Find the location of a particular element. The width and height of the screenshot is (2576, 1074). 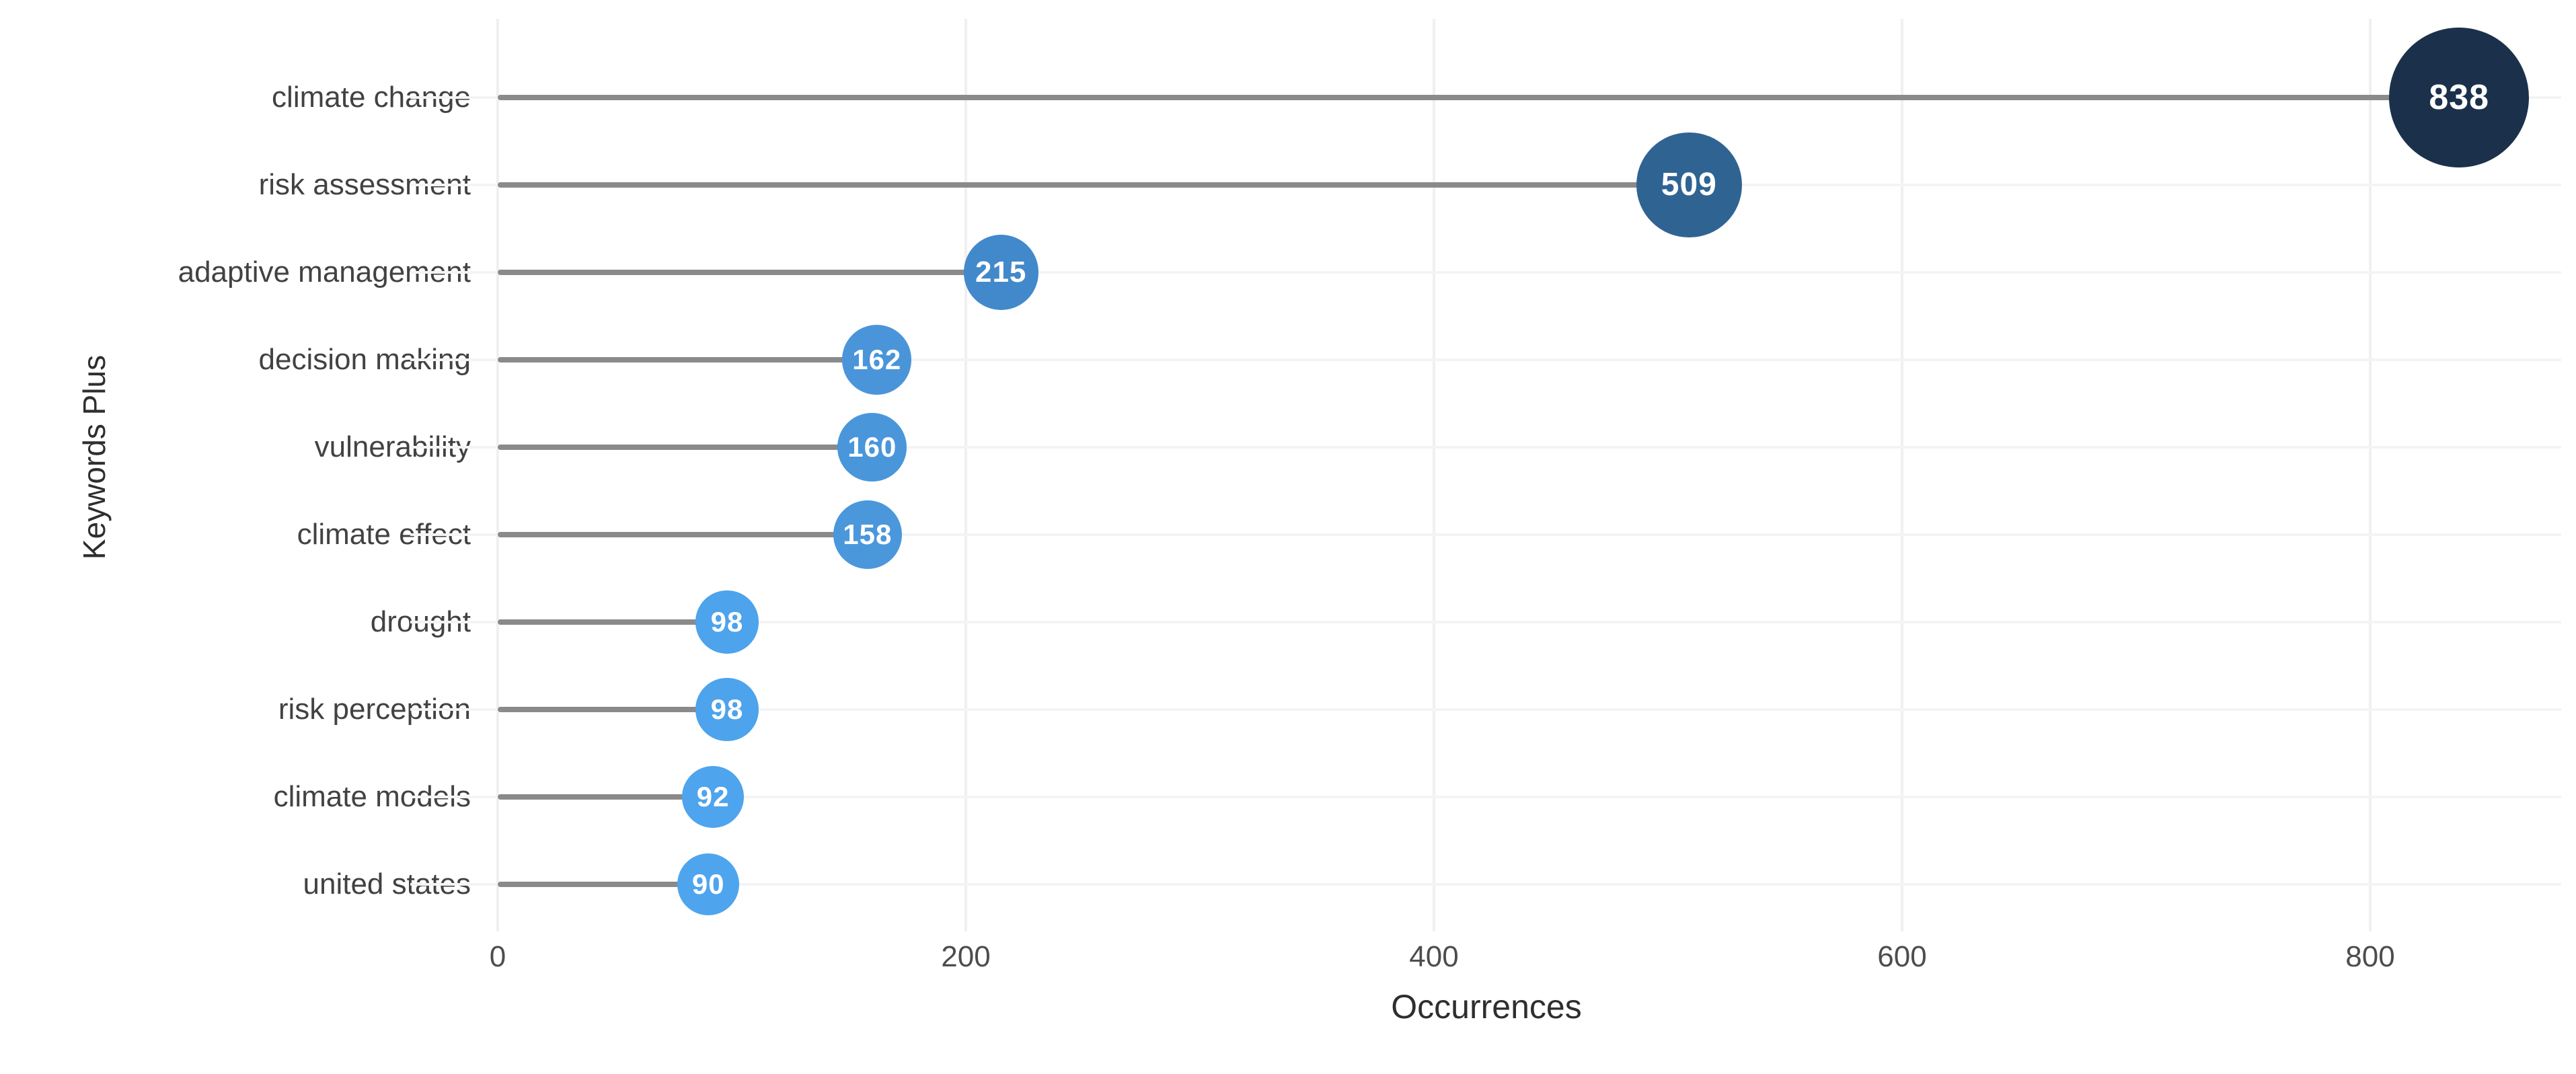

data-bubble-value: 92 is located at coordinates (713, 796).